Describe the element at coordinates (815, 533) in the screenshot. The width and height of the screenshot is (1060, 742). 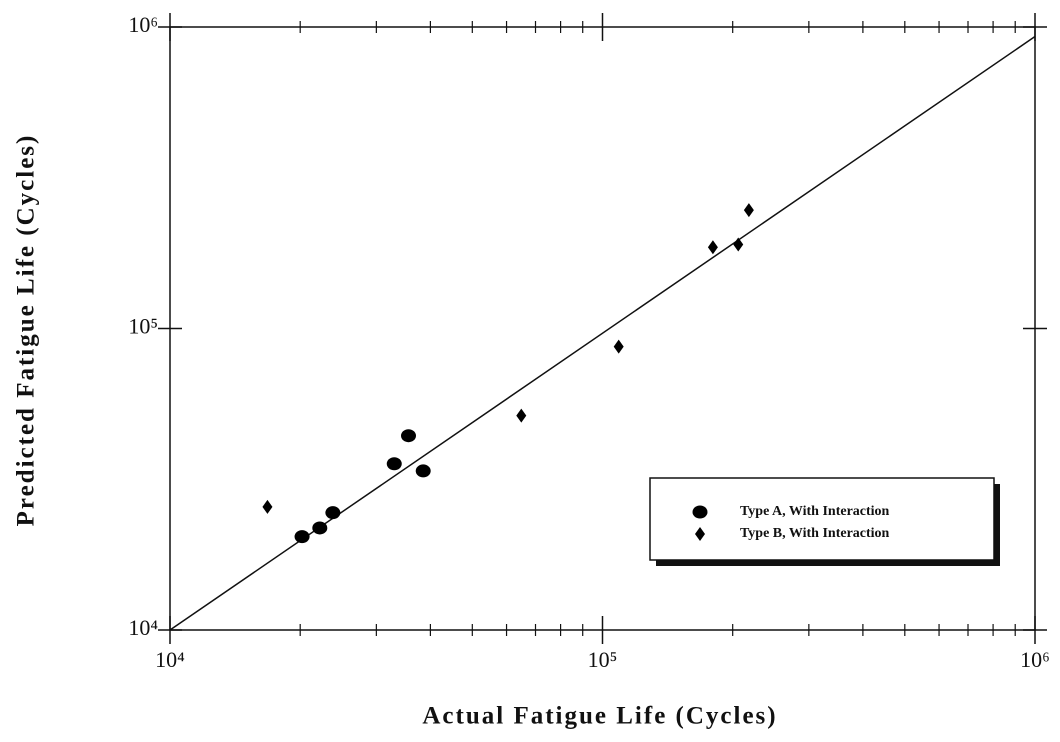
I see `legend-label: Type B, With Interaction` at that location.